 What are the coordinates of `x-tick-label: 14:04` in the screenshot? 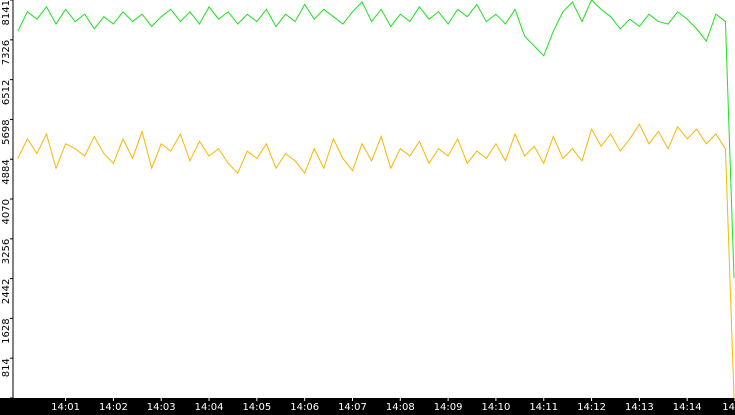 It's located at (209, 407).